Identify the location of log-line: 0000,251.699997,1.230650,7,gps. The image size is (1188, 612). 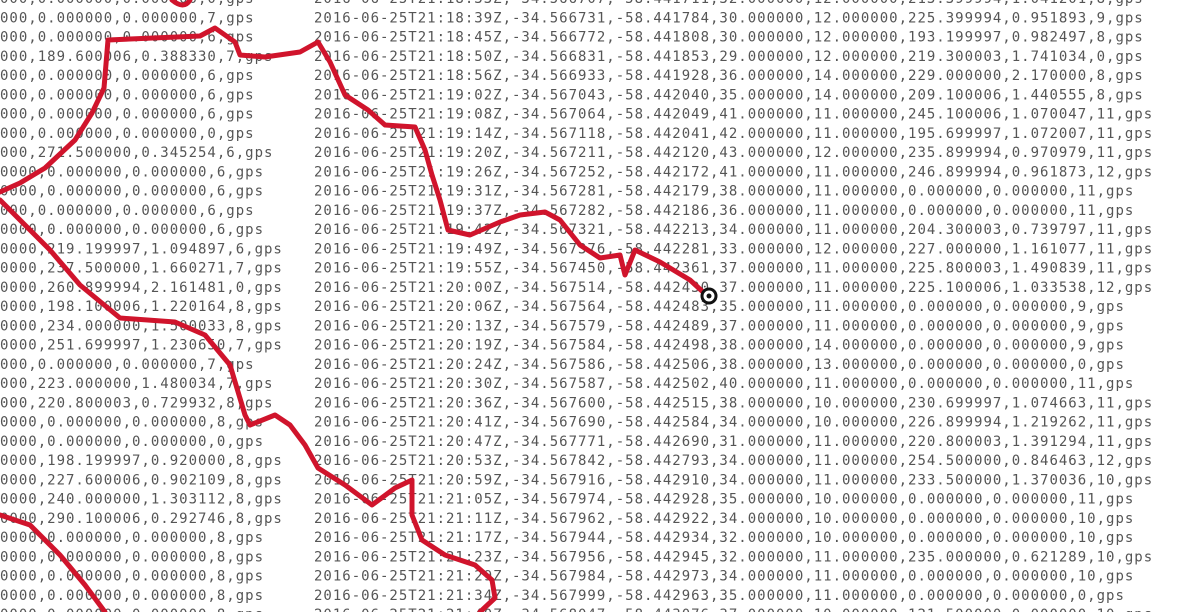
(141, 346).